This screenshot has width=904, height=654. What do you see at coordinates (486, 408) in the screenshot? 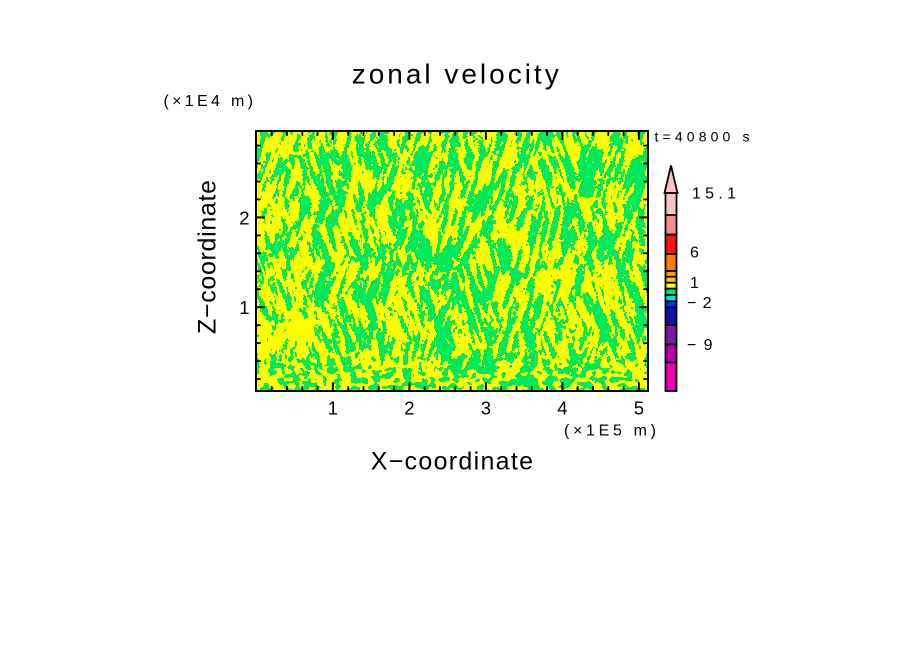
I see `svg-text: 3` at bounding box center [486, 408].